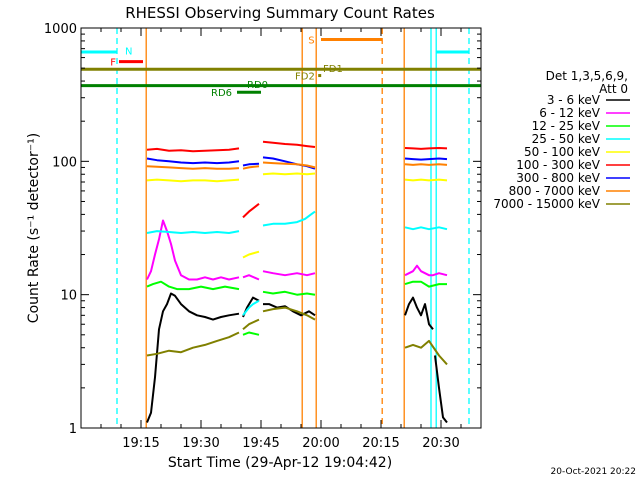 The image size is (640, 480). I want to click on x-axis-label: Start Time (29-Apr-12 19:04:42), so click(280, 463).